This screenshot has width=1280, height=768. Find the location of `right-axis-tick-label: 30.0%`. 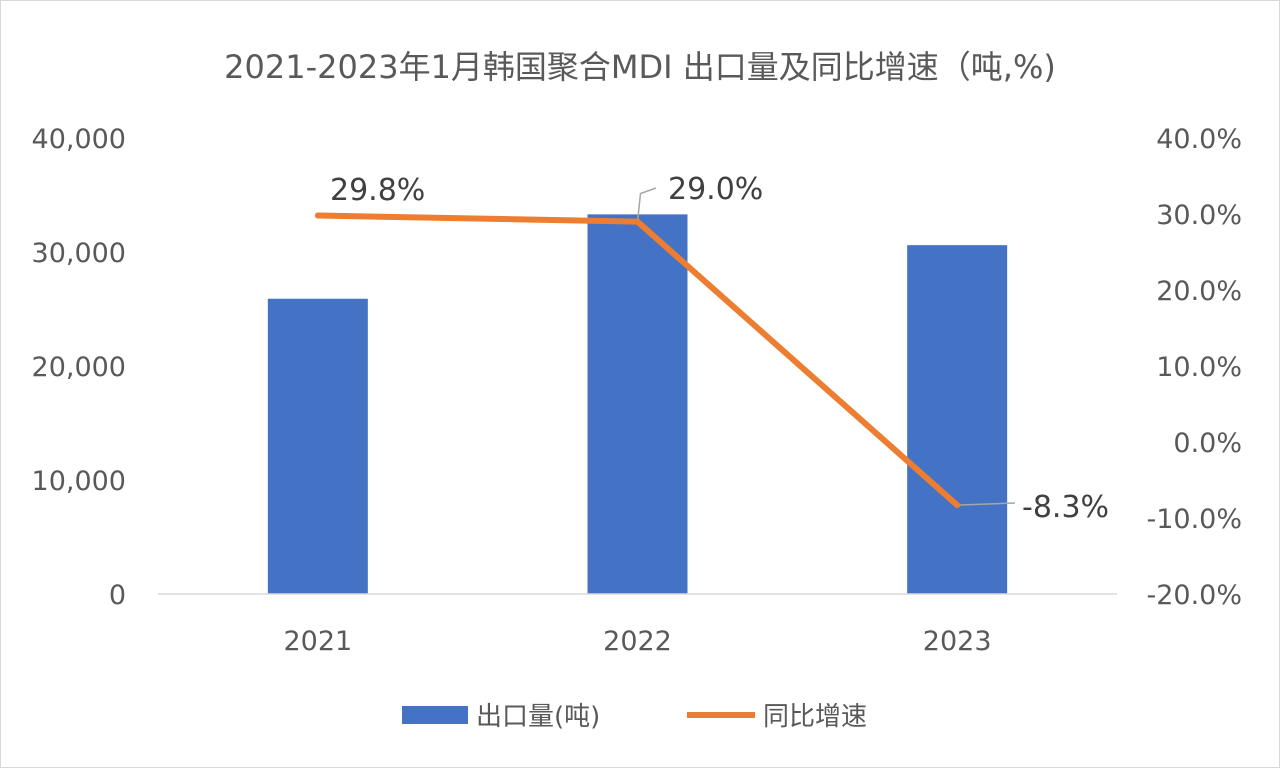

right-axis-tick-label: 30.0% is located at coordinates (1199, 215).